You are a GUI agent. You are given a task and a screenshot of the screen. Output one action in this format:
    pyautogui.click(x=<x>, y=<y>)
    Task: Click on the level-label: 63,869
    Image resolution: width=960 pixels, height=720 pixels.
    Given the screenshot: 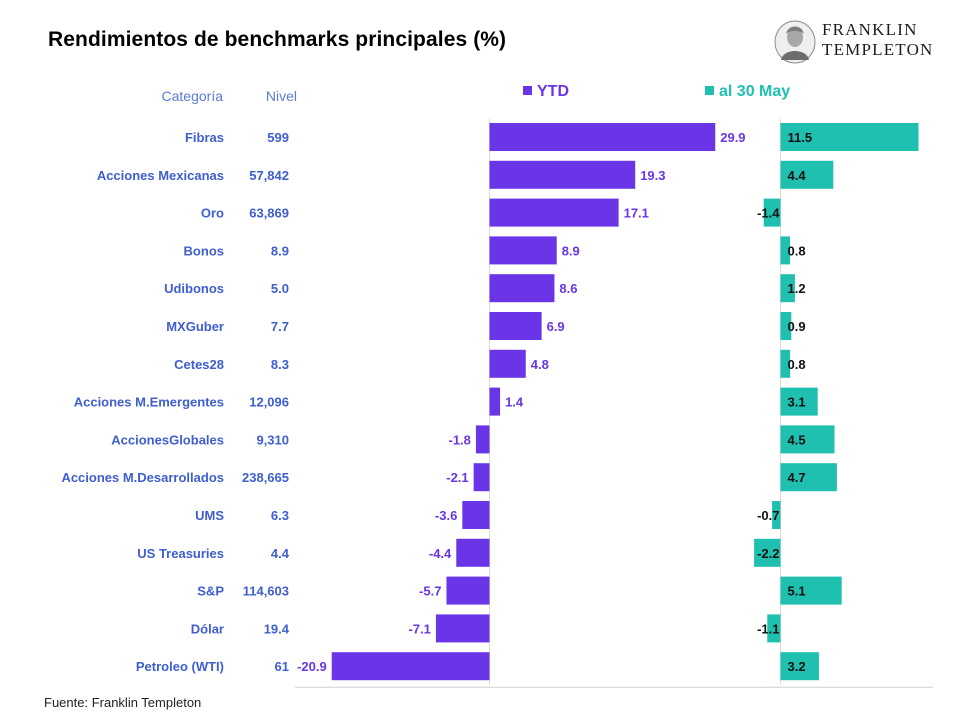 What is the action you would take?
    pyautogui.click(x=269, y=213)
    